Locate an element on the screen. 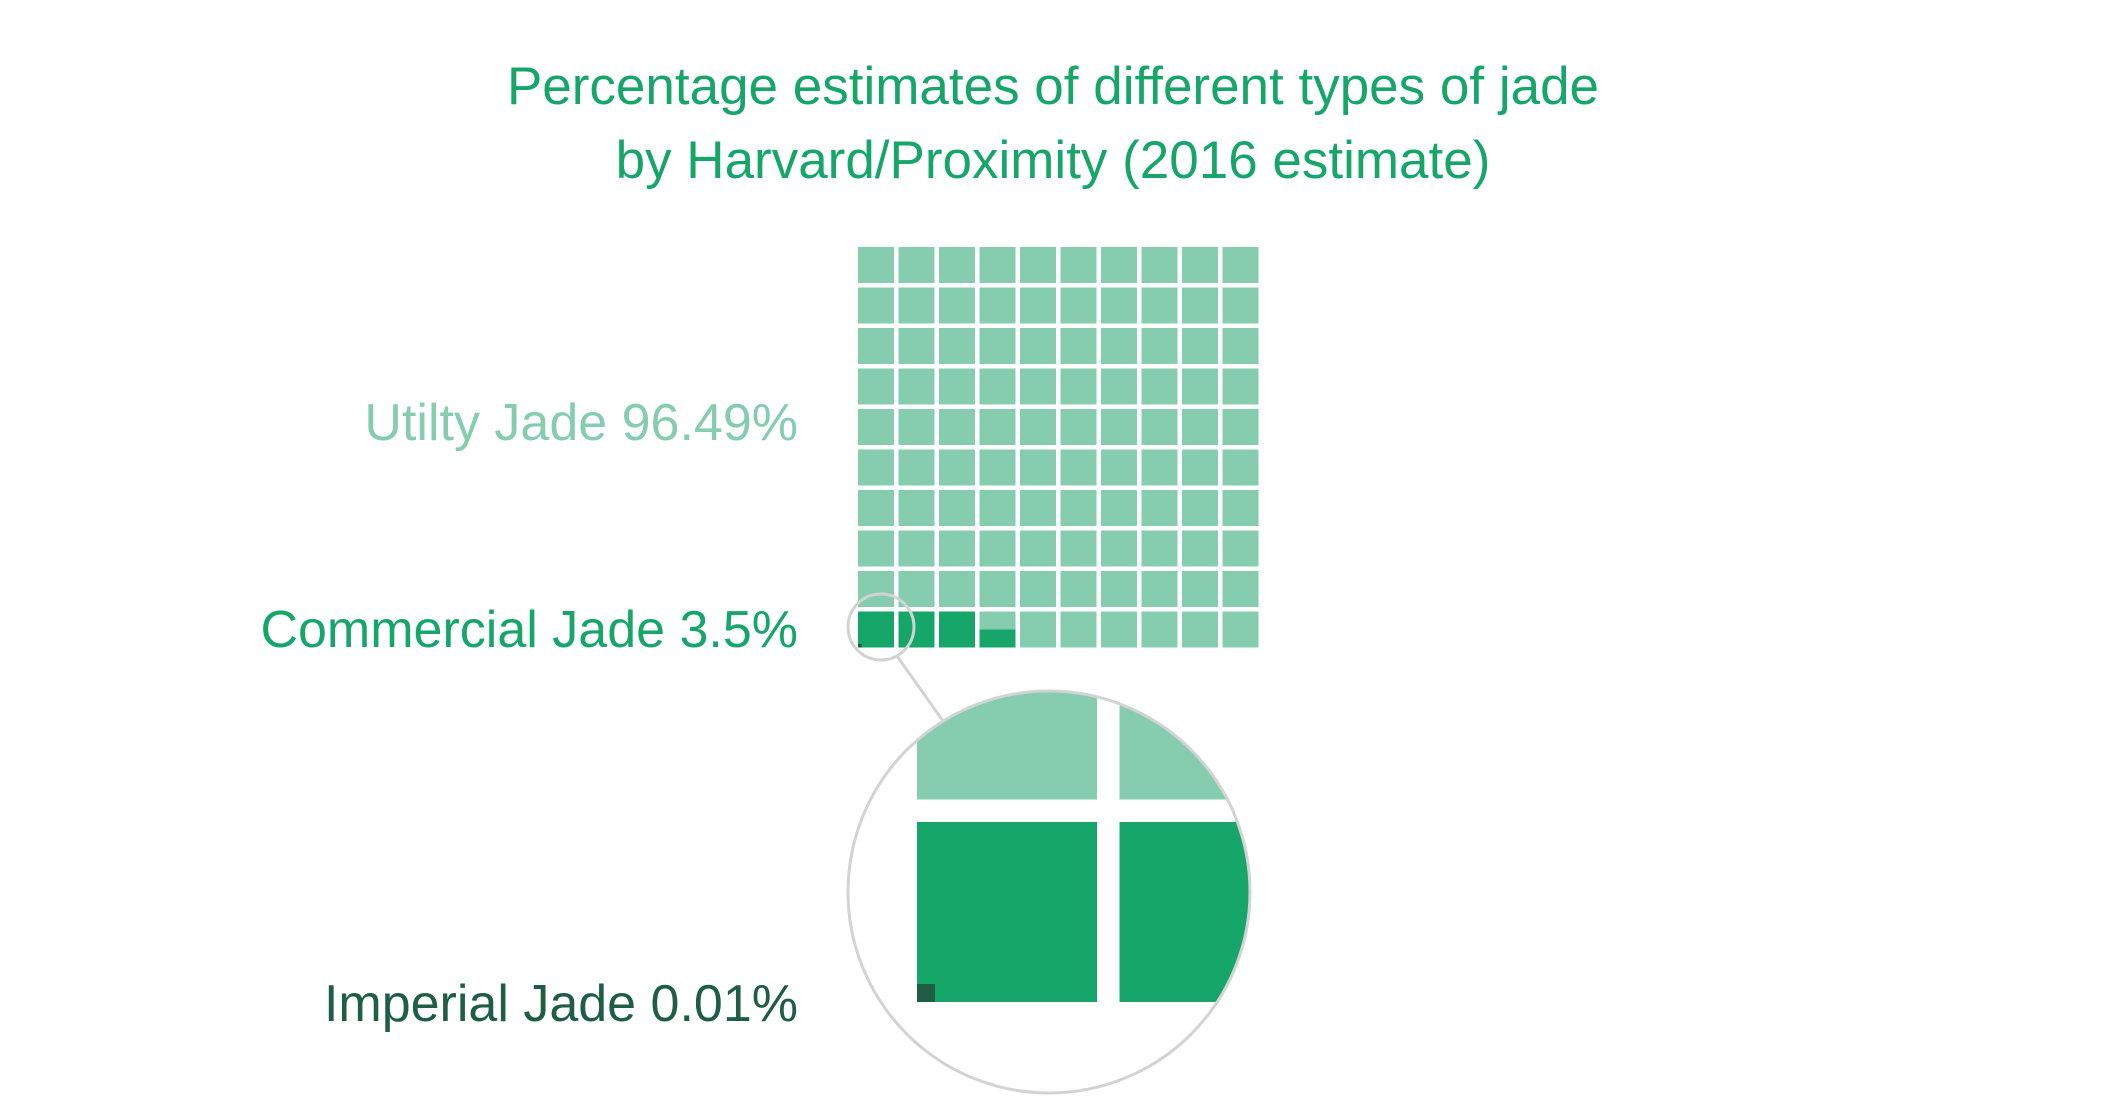  magnified-grid is located at coordinates (1209, 709).